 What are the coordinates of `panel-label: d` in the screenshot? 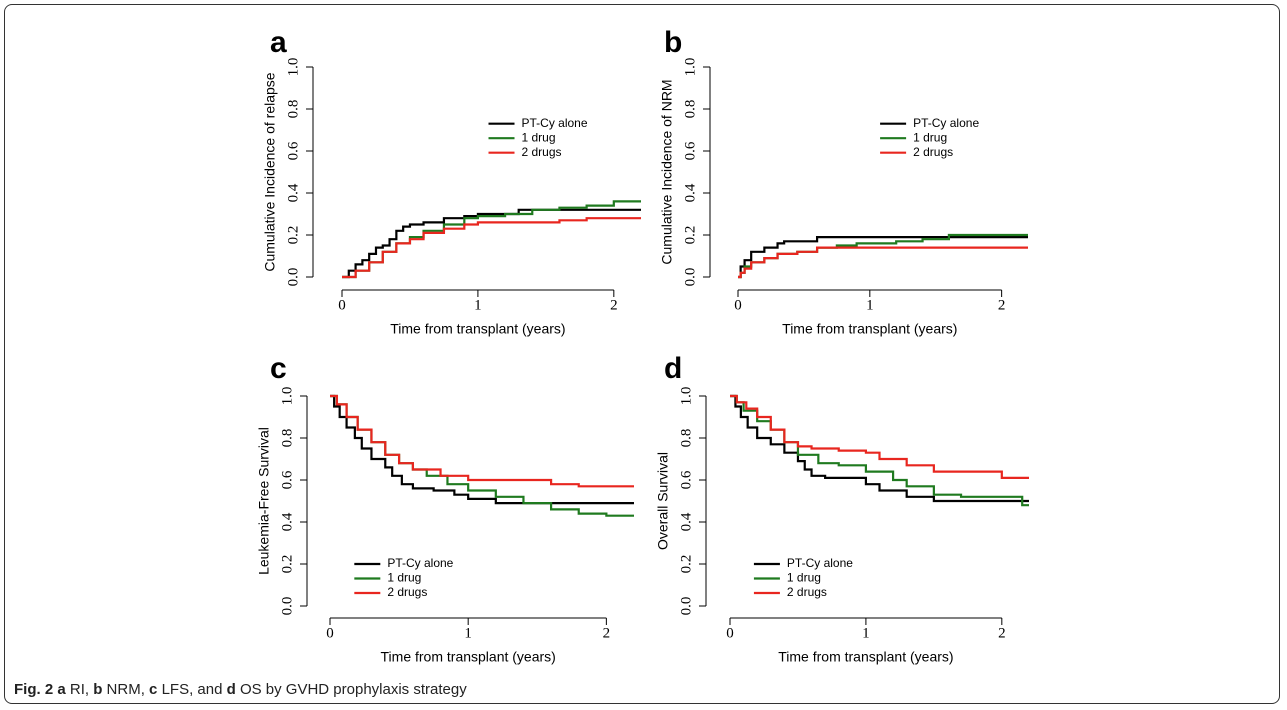 It's located at (673, 368).